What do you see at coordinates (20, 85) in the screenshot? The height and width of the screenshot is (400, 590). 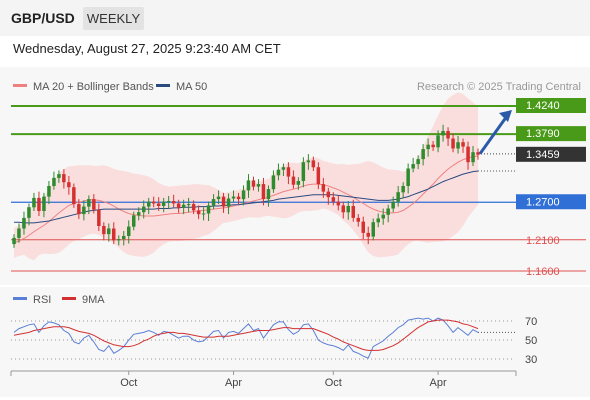 I see `ma-bb-swatch` at bounding box center [20, 85].